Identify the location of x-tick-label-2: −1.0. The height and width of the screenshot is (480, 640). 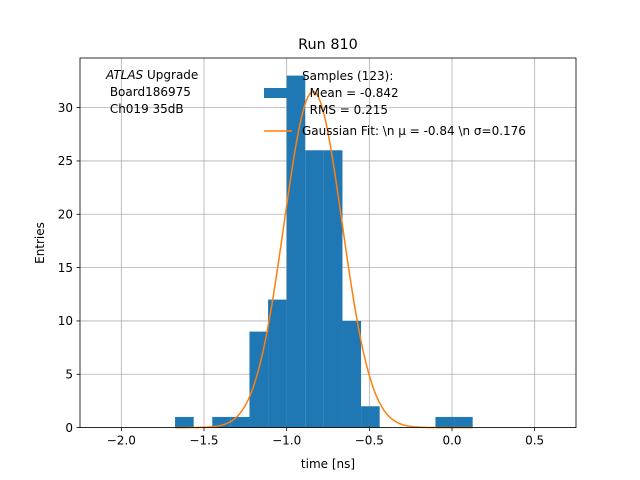
(286, 441).